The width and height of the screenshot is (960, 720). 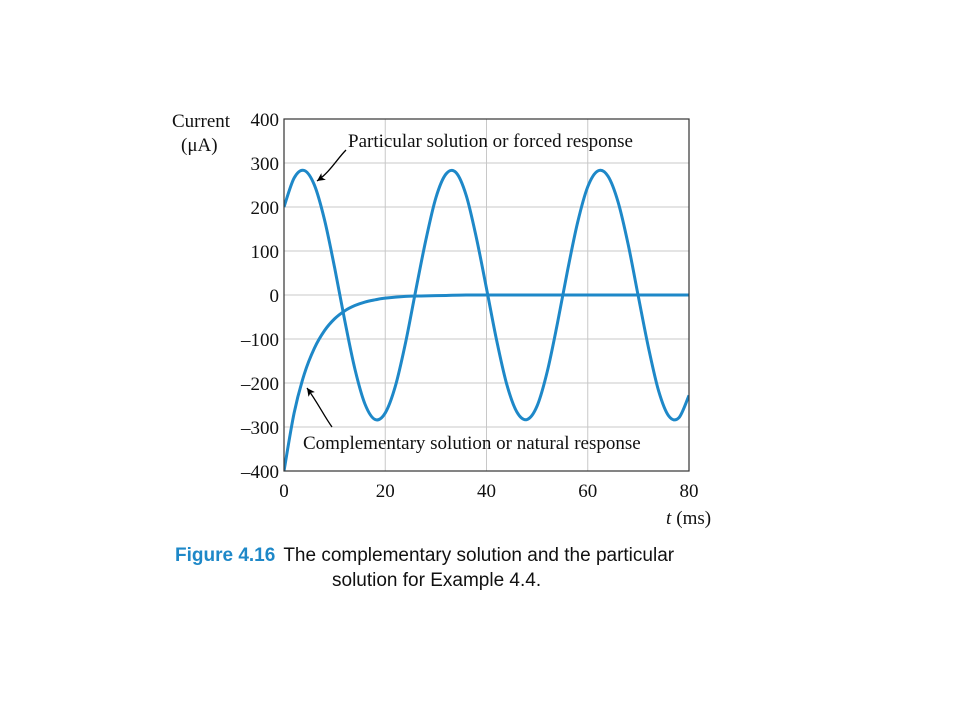 I want to click on y-tick-label: 400, so click(x=265, y=120).